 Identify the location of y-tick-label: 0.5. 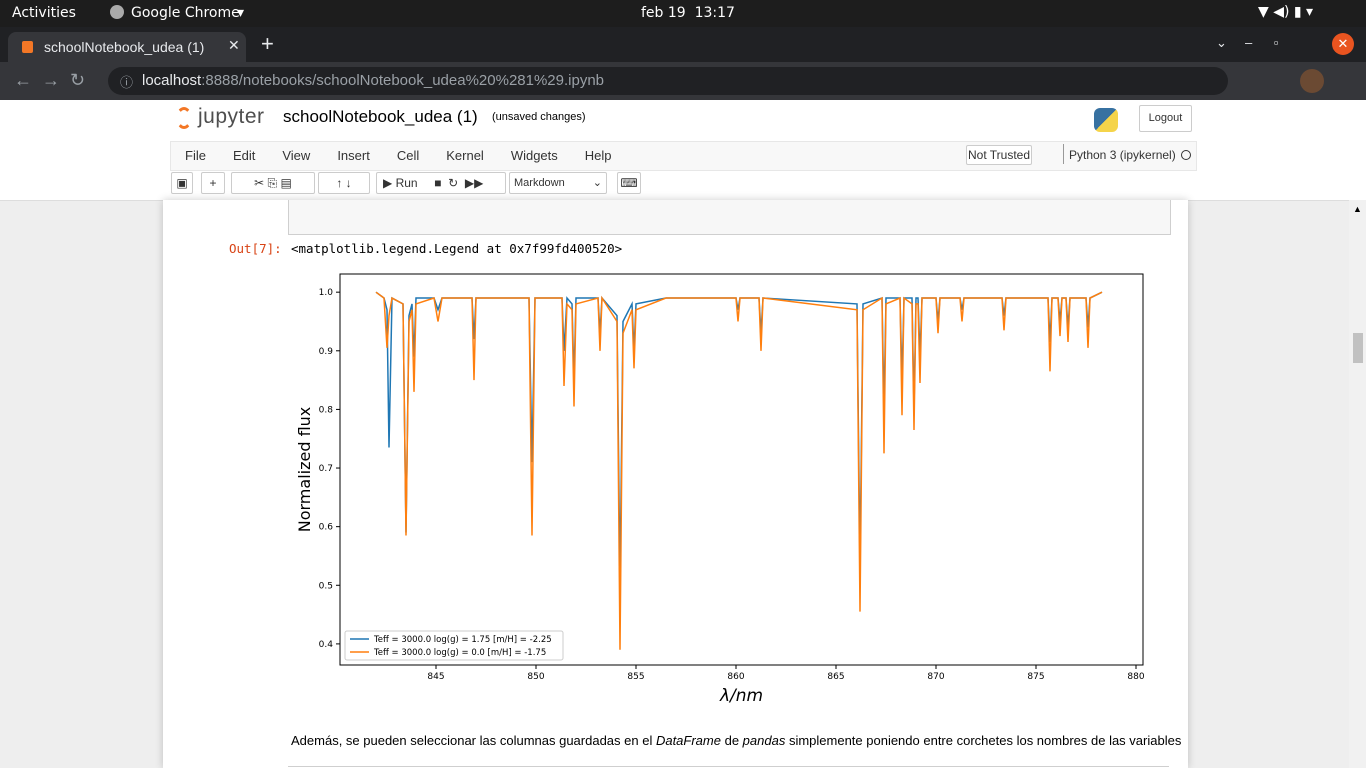
(326, 586).